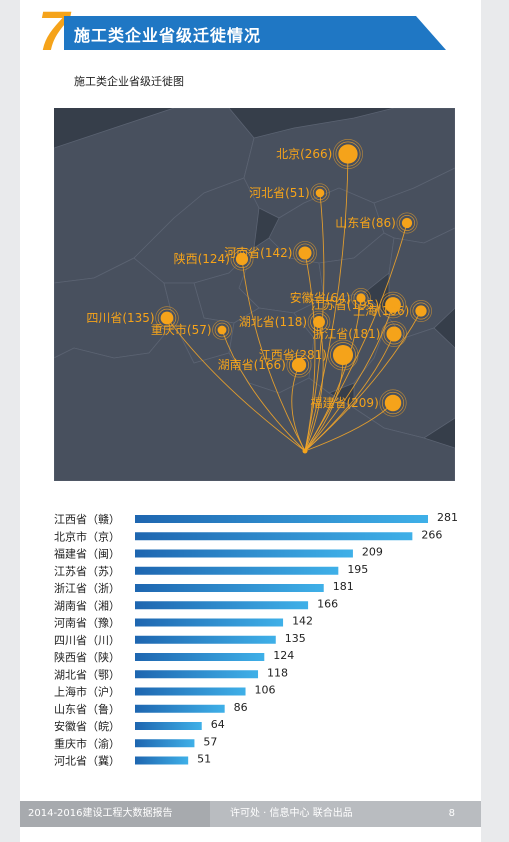 The width and height of the screenshot is (509, 842). Describe the element at coordinates (343, 586) in the screenshot. I see `bar-value-label: 181` at that location.